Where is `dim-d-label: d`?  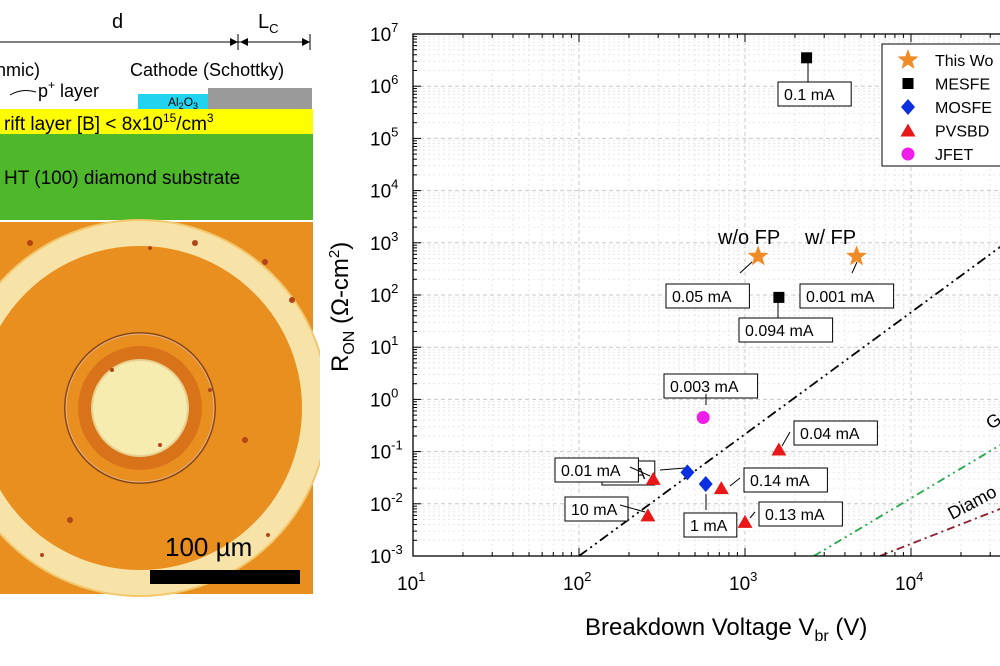
dim-d-label: d is located at coordinates (117, 22).